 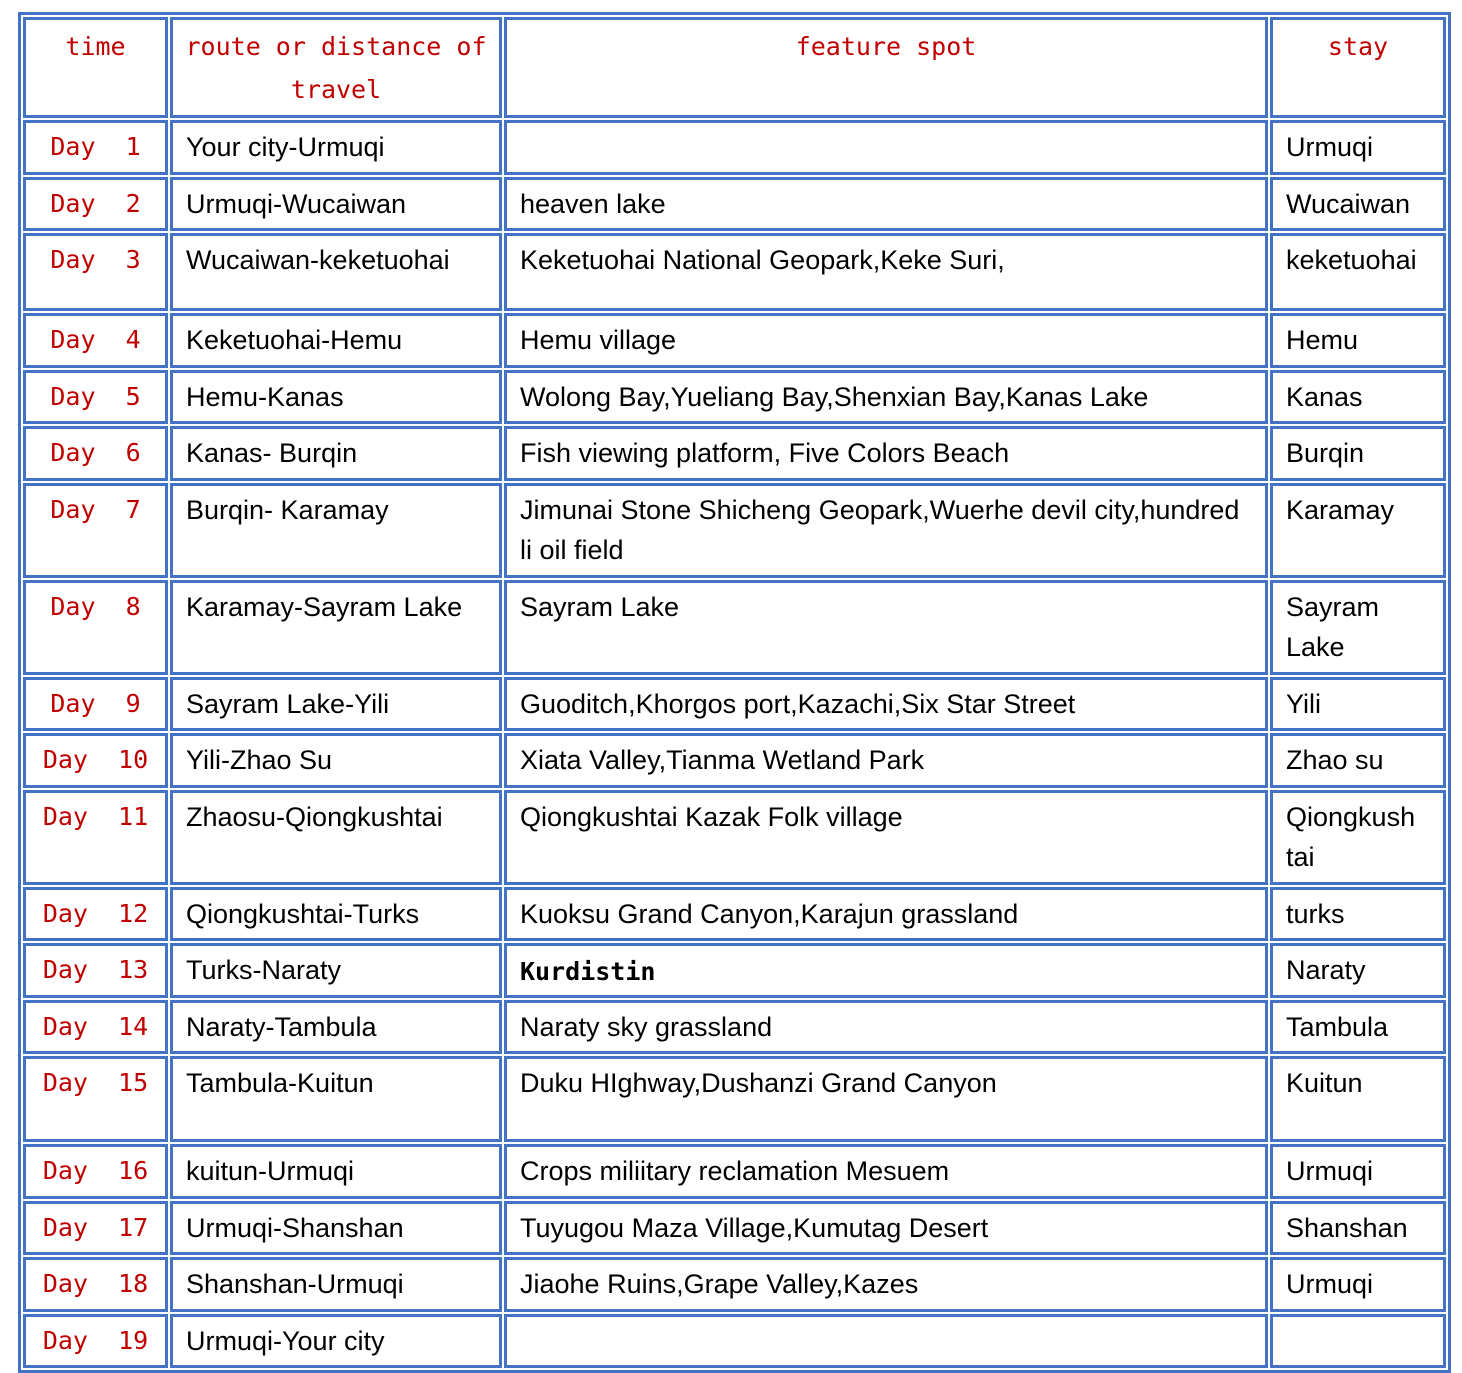 I want to click on feature-cell: Sayram Lake, so click(x=886, y=627).